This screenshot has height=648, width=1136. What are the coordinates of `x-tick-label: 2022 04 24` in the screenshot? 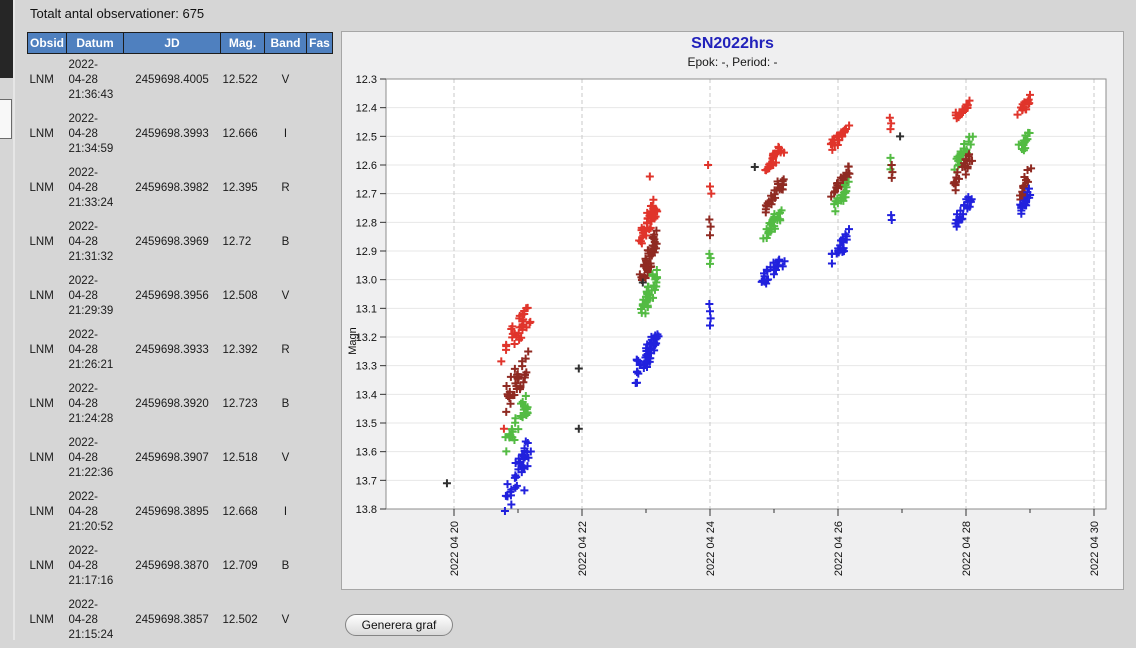 It's located at (711, 548).